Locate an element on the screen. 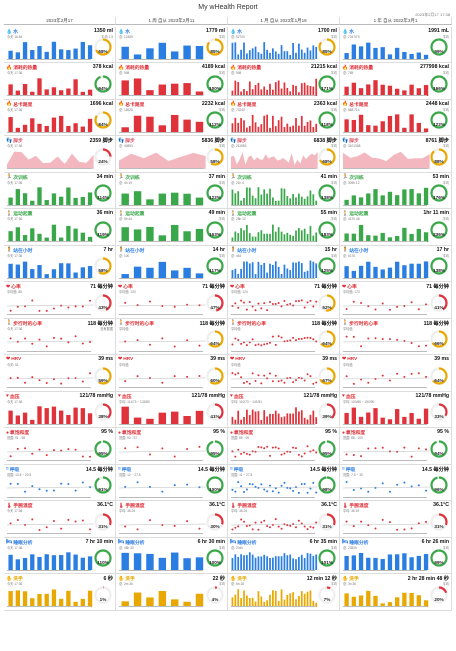  oxygen-icon: ● is located at coordinates (120, 432).